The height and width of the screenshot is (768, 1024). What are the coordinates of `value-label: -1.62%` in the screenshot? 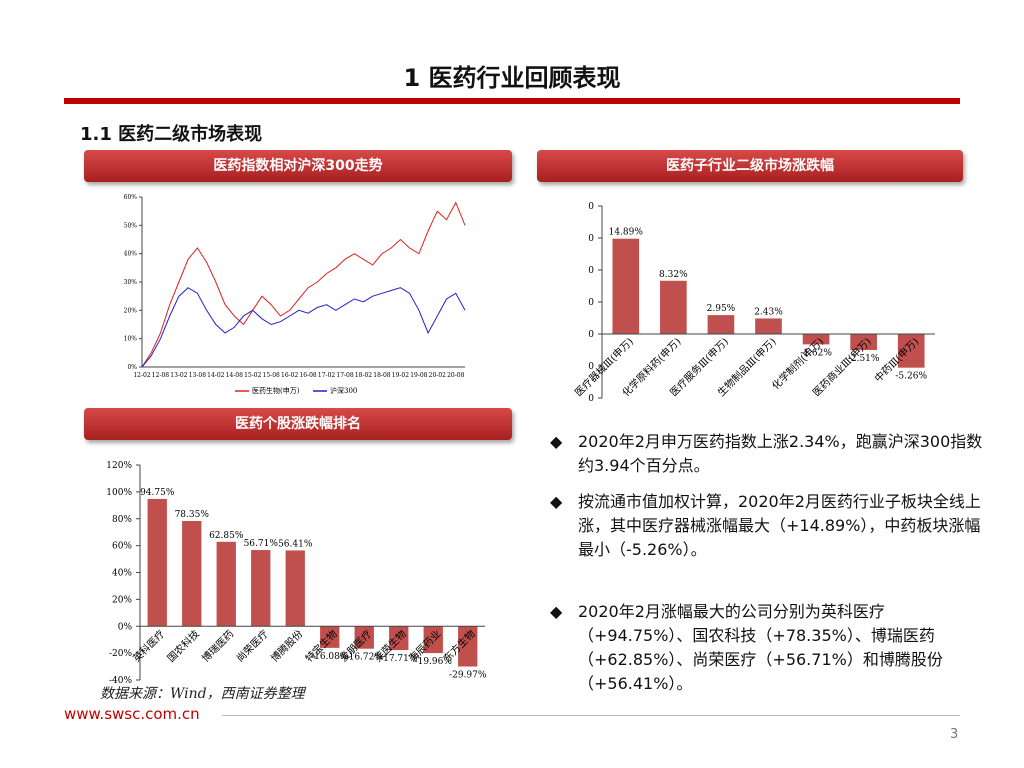 It's located at (816, 353).